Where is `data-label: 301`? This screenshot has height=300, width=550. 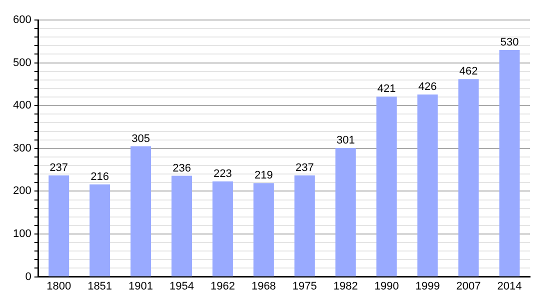 data-label: 301 is located at coordinates (345, 140).